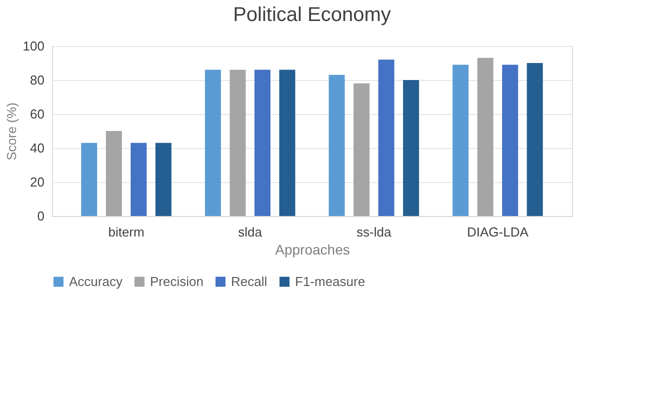  Describe the element at coordinates (37, 148) in the screenshot. I see `y-tick-label: 40` at that location.